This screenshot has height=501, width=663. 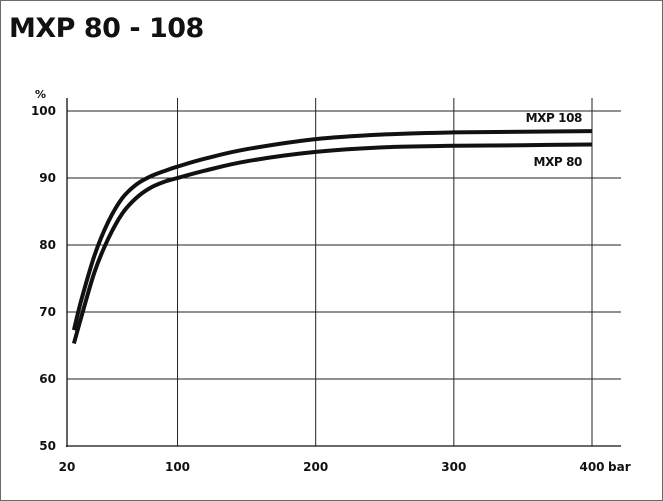 I want to click on x-tick-label-100: 100, so click(x=177, y=467).